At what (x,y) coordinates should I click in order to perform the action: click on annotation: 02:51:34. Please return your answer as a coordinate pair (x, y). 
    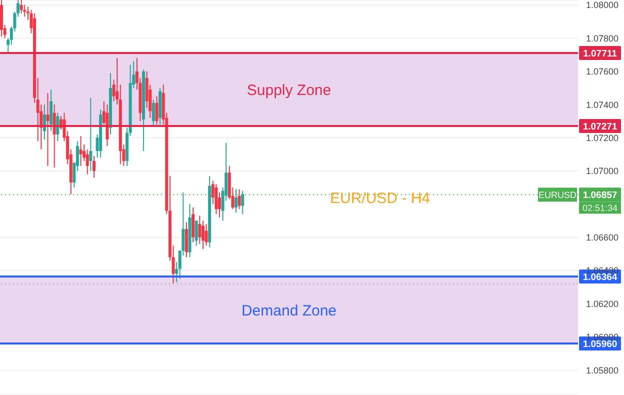
    Looking at the image, I should click on (600, 208).